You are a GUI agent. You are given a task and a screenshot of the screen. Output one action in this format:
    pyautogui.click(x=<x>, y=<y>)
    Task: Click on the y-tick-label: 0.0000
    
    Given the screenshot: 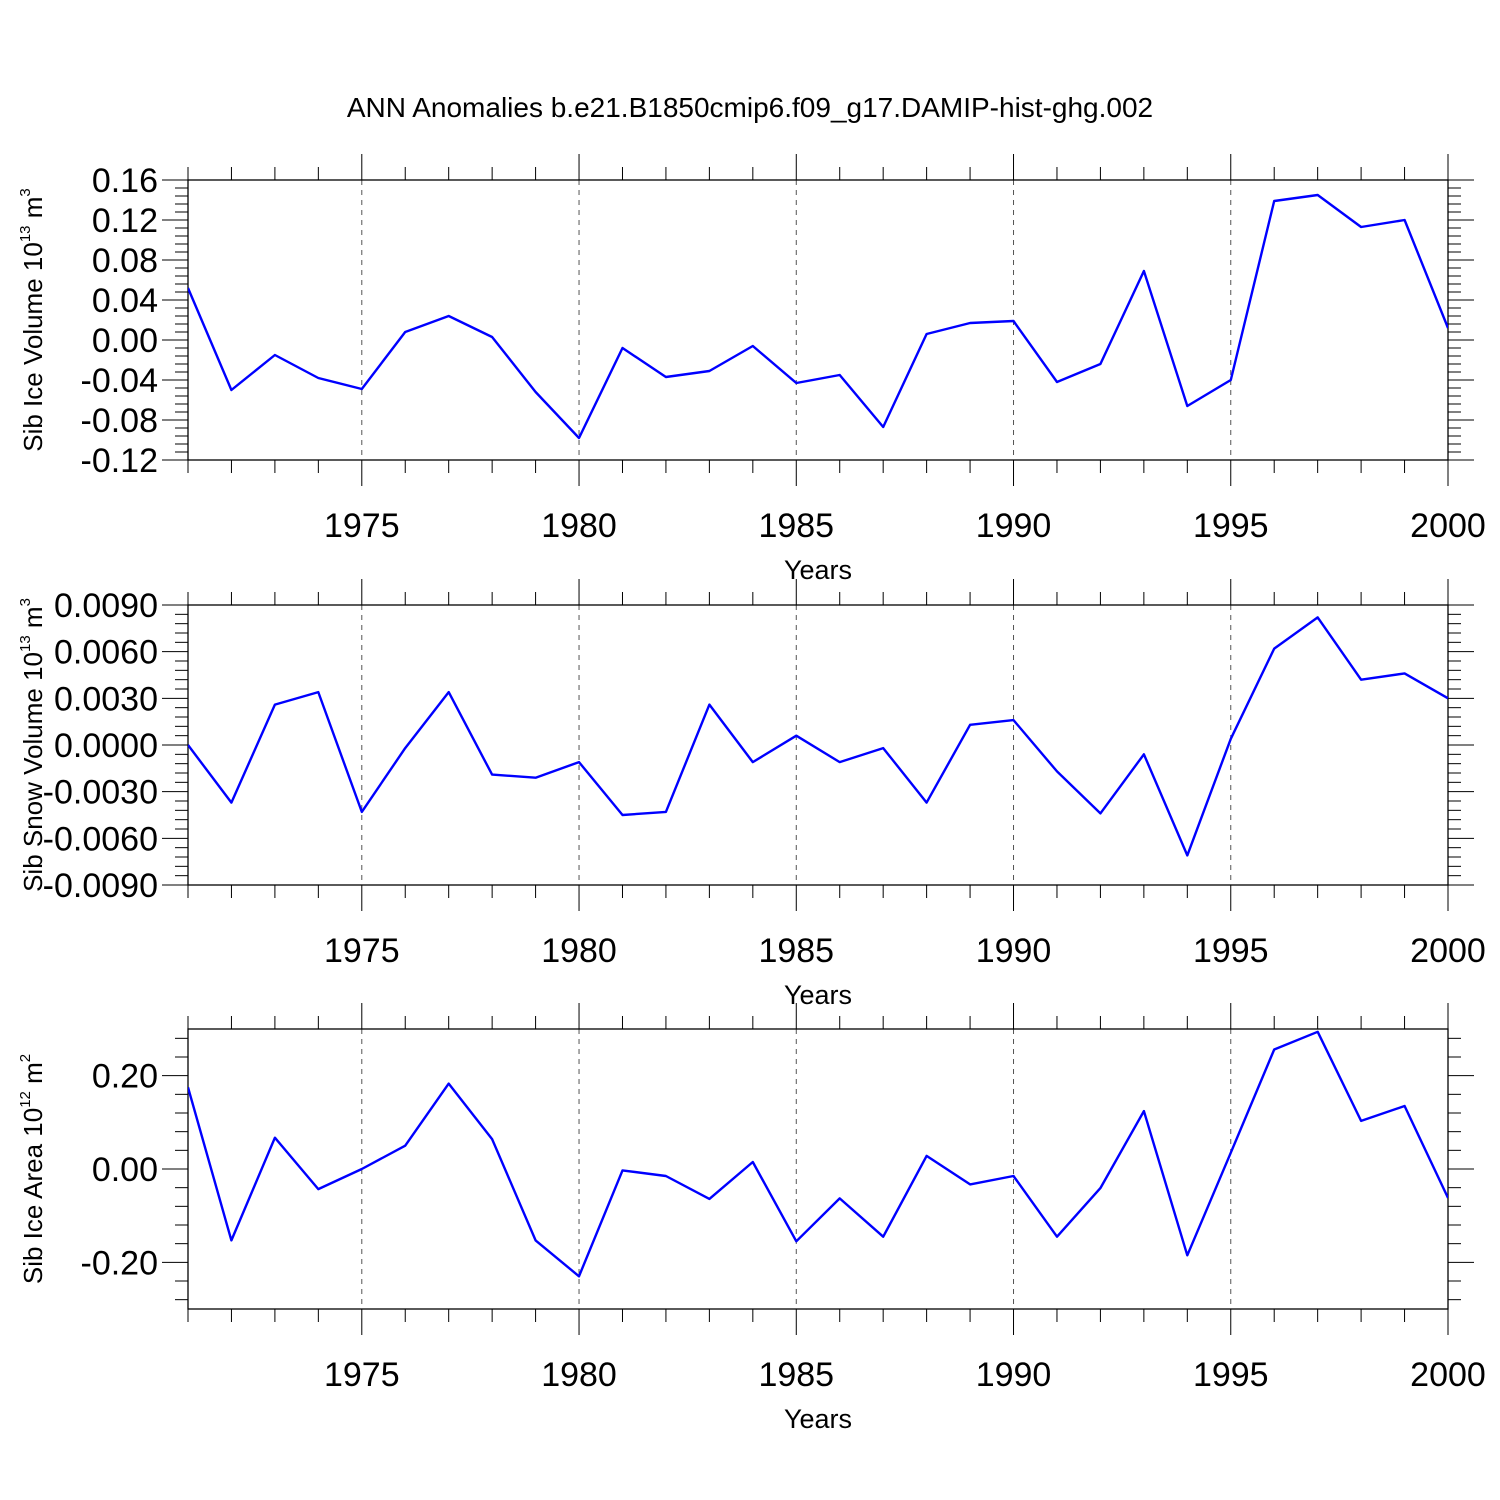 What is the action you would take?
    pyautogui.click(x=106, y=746)
    